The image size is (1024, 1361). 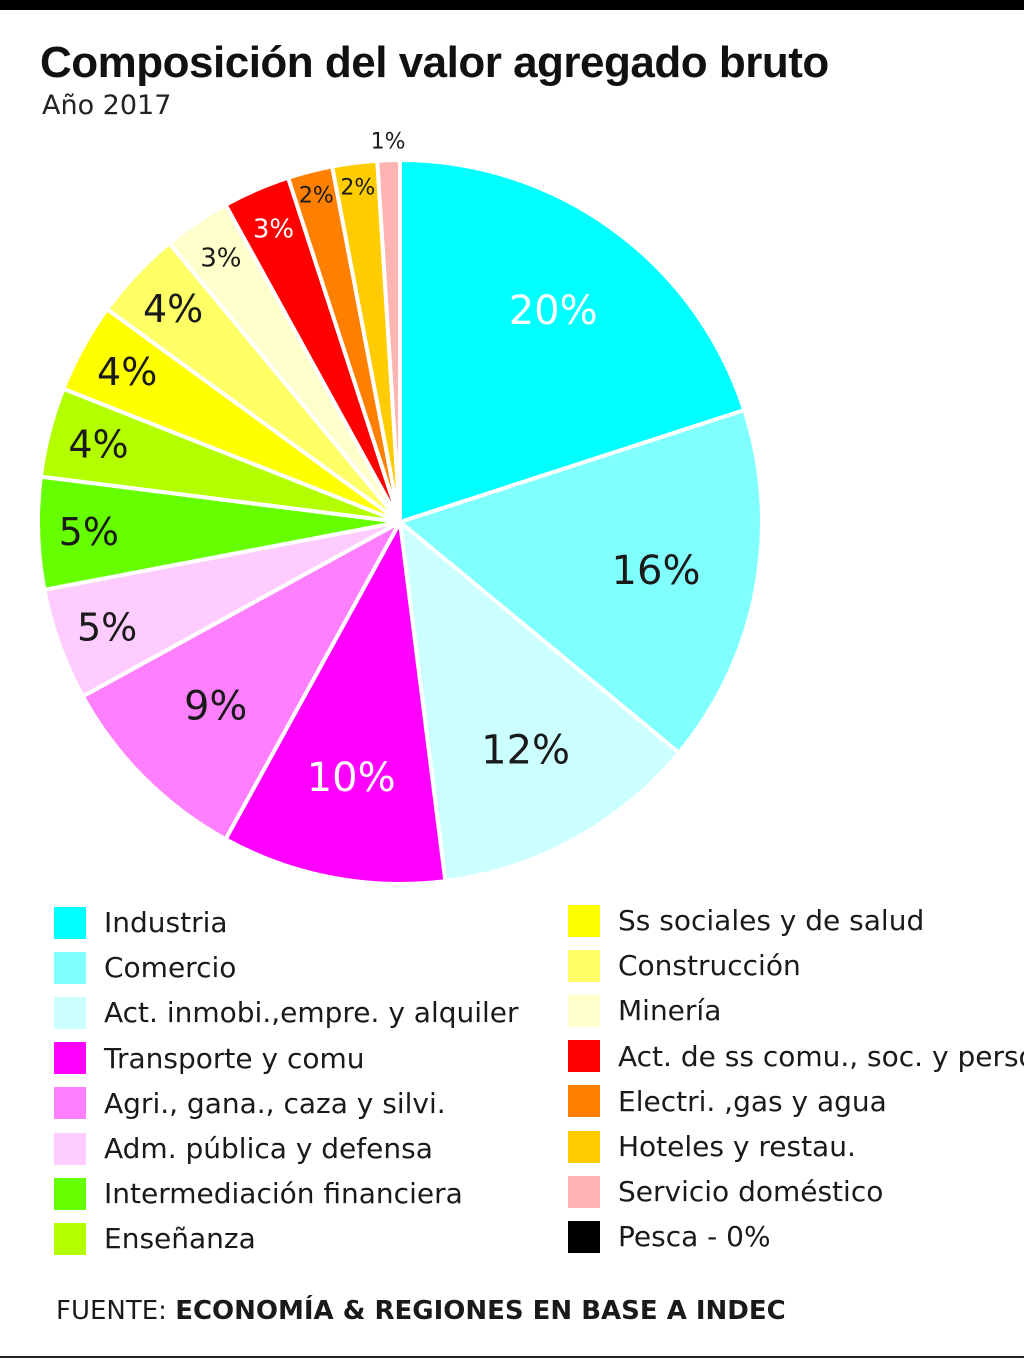 I want to click on legend-label: Servicio doméstico, so click(x=751, y=1192).